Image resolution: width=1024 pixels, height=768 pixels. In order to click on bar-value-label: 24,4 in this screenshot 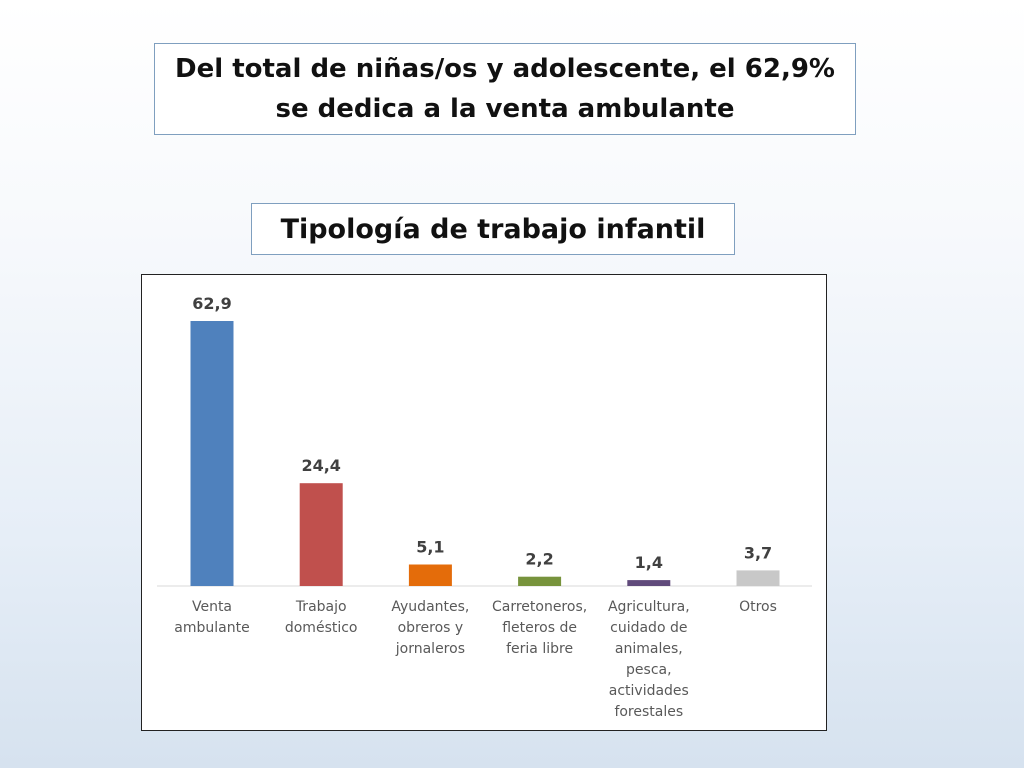, I will do `click(320, 465)`.